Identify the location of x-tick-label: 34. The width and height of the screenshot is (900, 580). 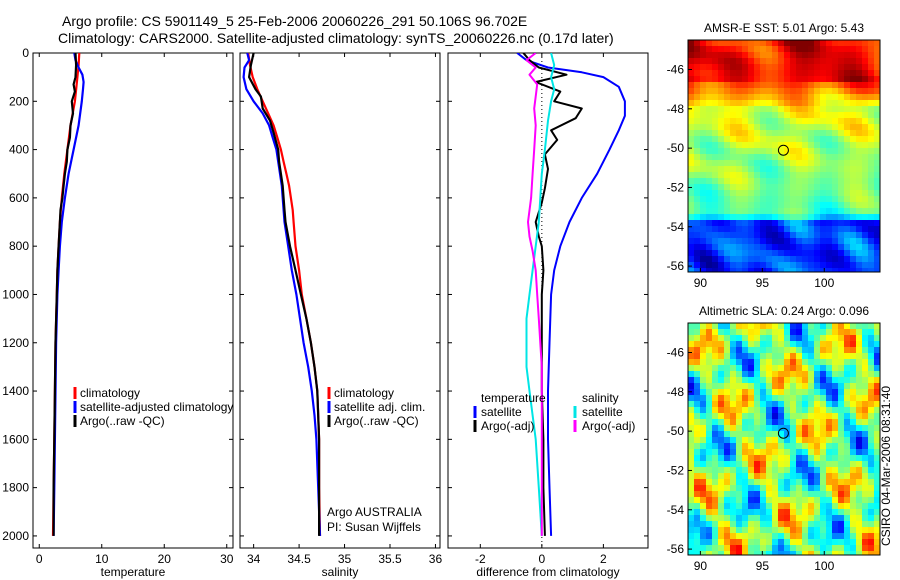
(254, 559).